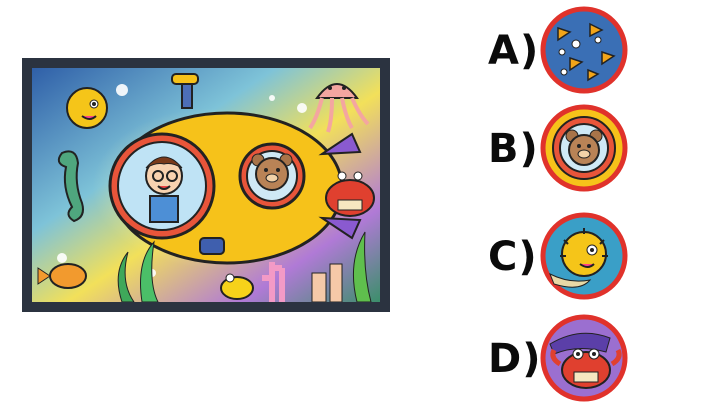  I want to click on crab-icon, so click(584, 358).